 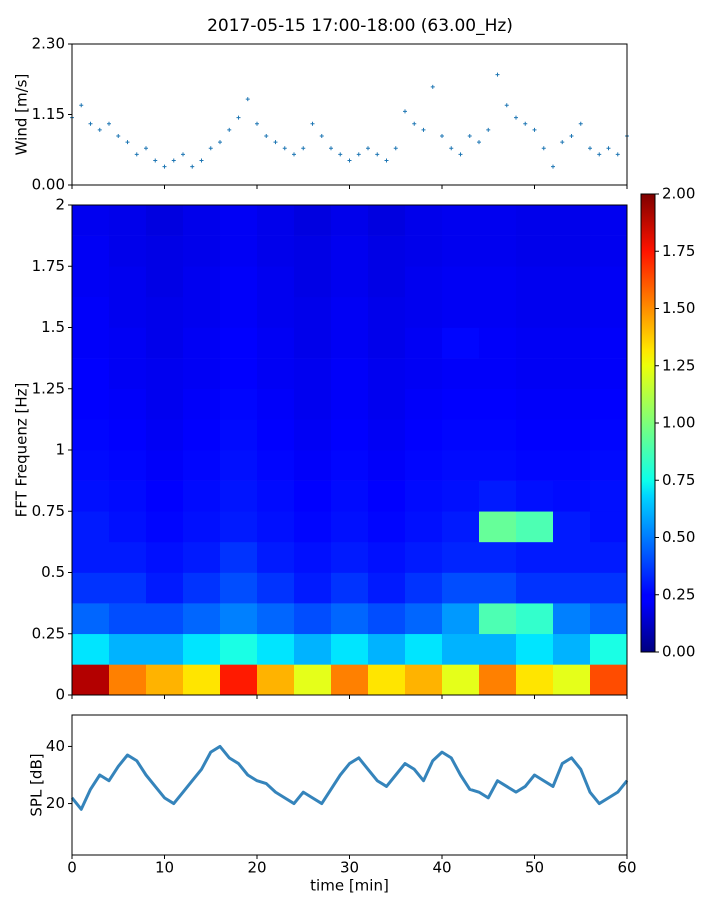 What do you see at coordinates (60, 450) in the screenshot?
I see `y-tick-label: 1` at bounding box center [60, 450].